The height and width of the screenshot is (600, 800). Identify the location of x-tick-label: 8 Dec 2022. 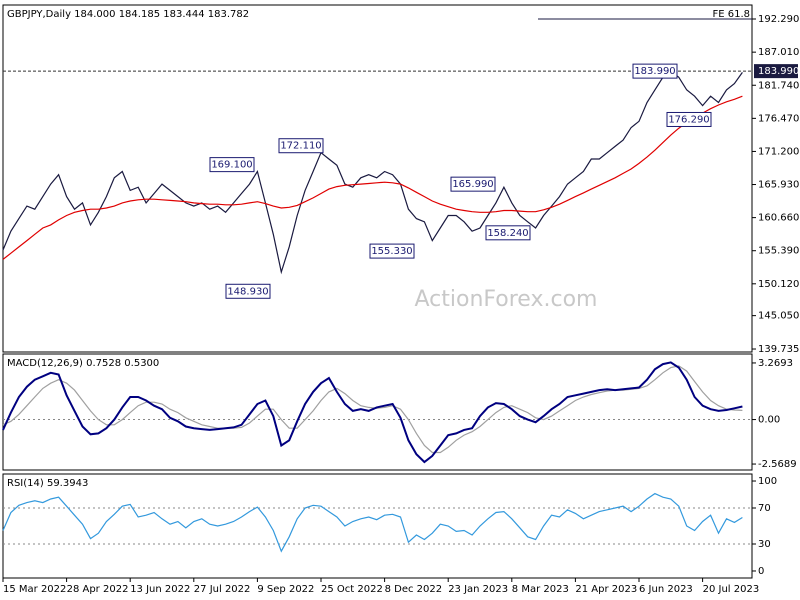
(414, 589).